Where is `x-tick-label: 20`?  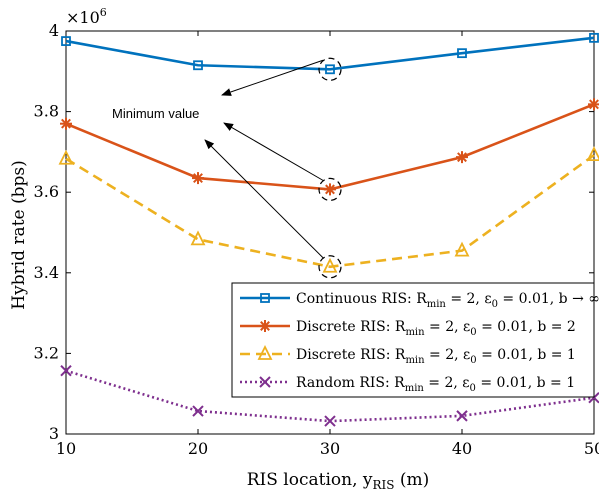 x-tick-label: 20 is located at coordinates (198, 448).